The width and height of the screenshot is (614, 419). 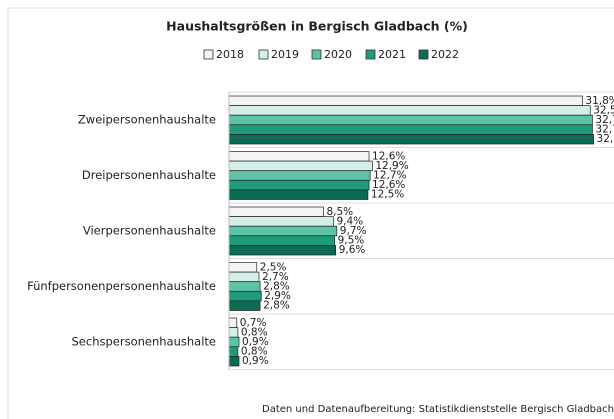 What do you see at coordinates (149, 230) in the screenshot?
I see `category-label: Vierpersonenhaushalte` at bounding box center [149, 230].